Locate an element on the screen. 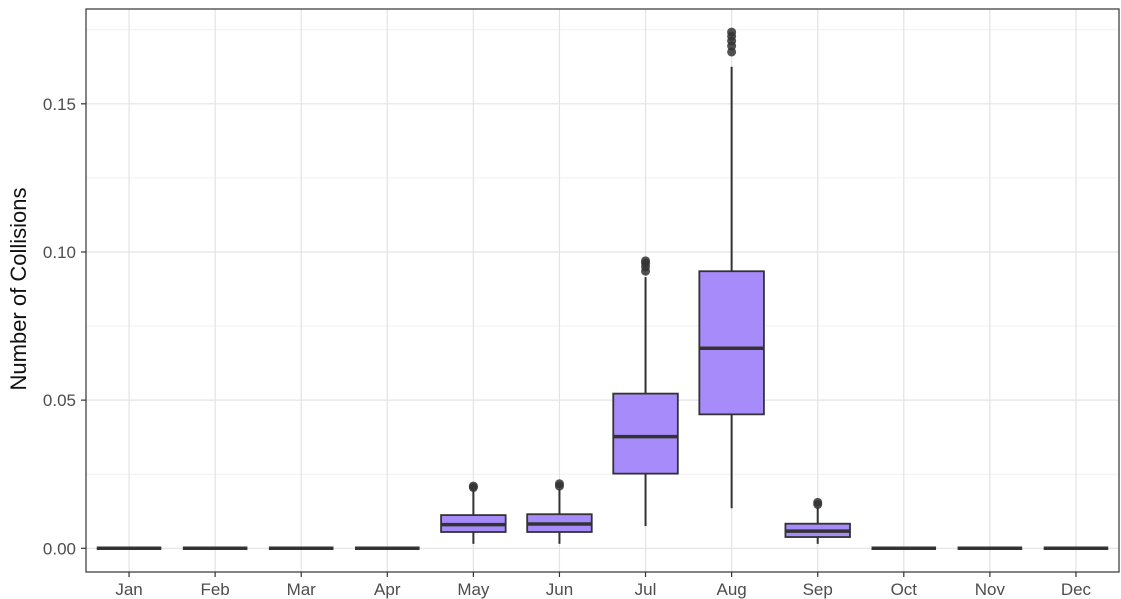 This screenshot has width=1121, height=599. box-may is located at coordinates (473, 512).